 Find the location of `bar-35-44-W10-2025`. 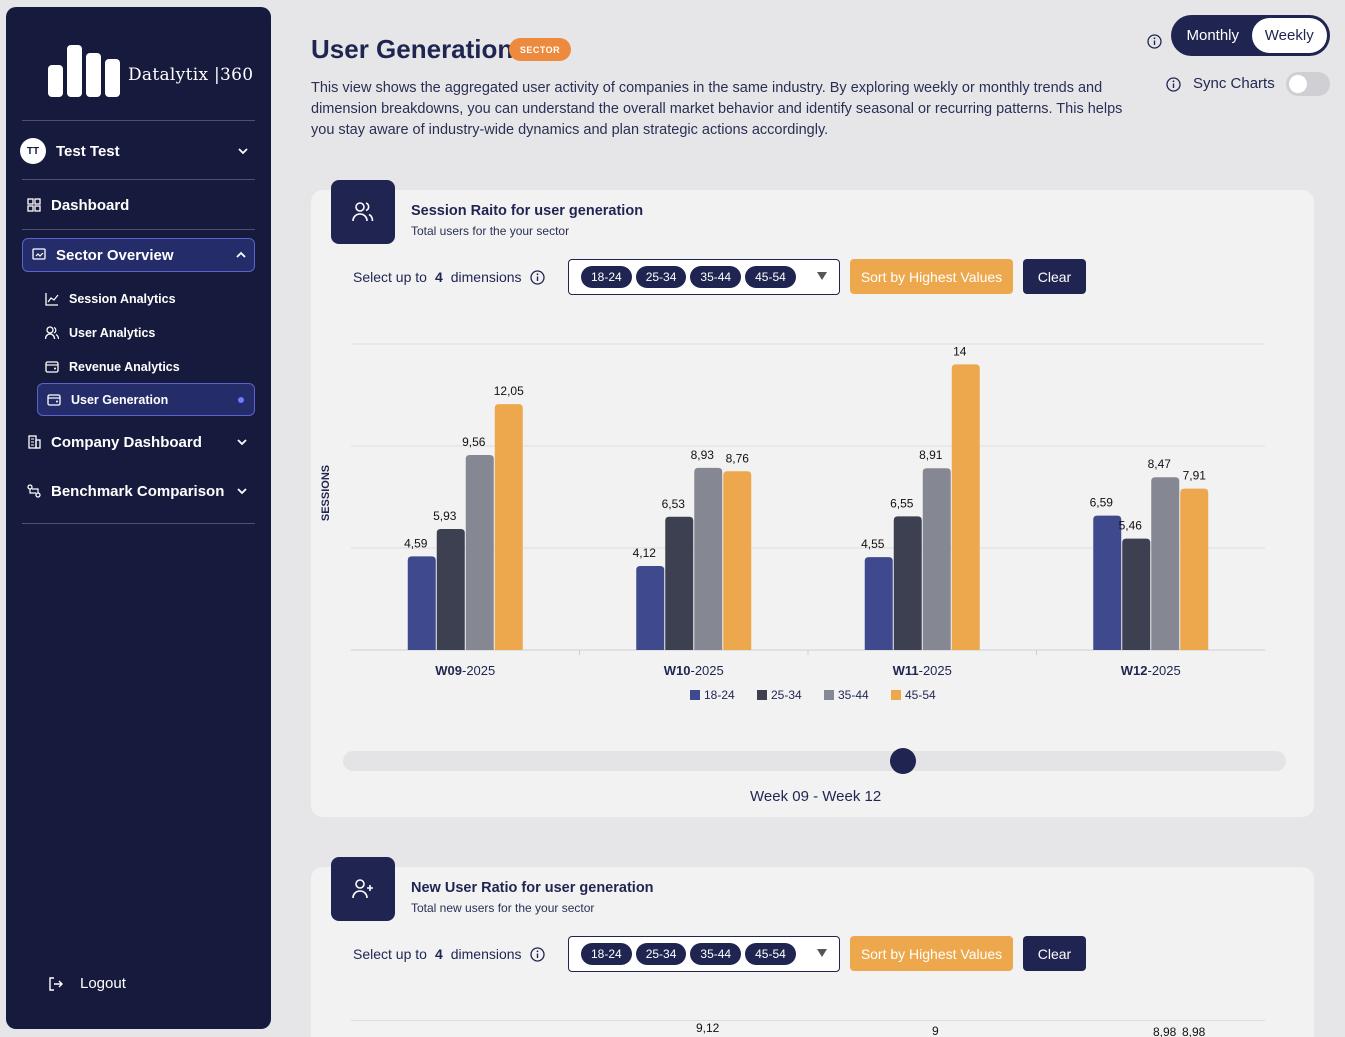

bar-35-44-W10-2025 is located at coordinates (708, 558).